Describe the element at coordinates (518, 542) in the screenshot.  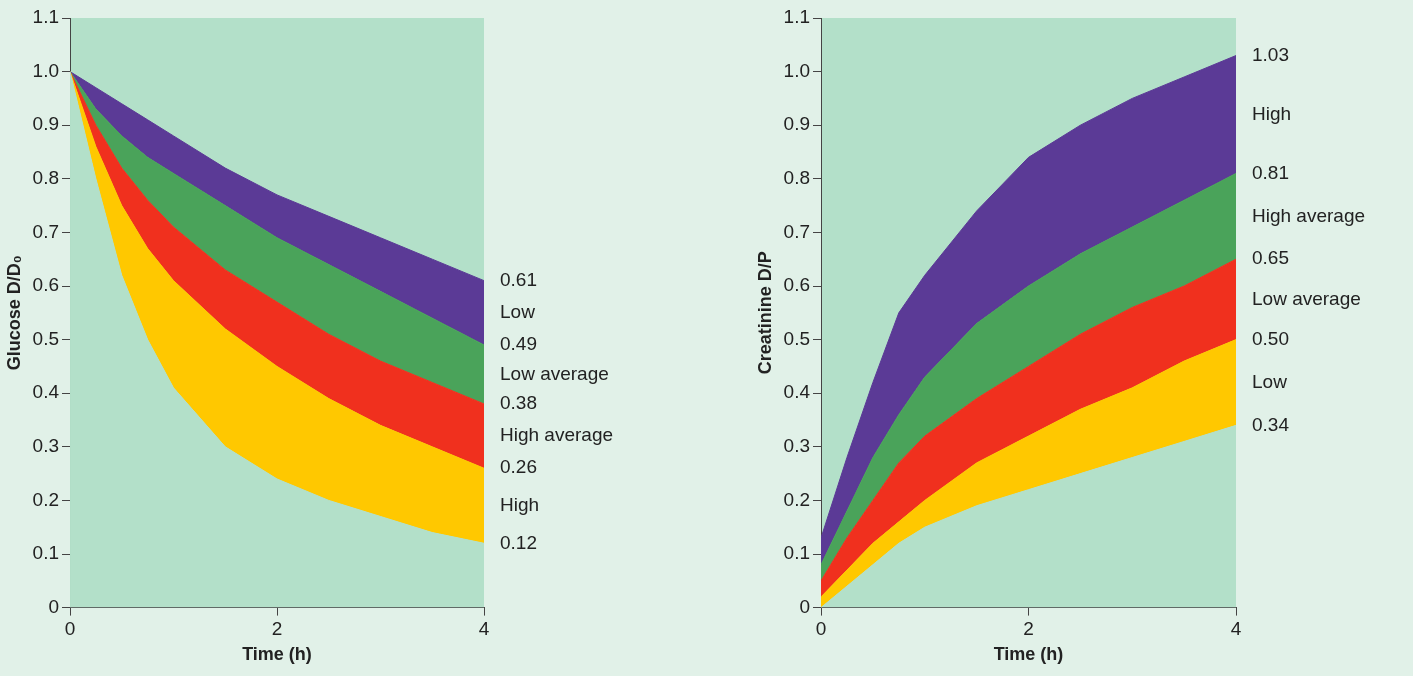
I see `text: 0.12` at that location.